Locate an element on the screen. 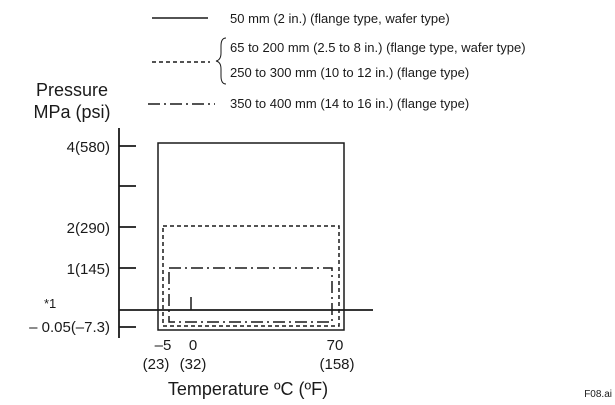 This screenshot has height=405, width=615. y-tick-label-1: 1(145) is located at coordinates (88, 269).